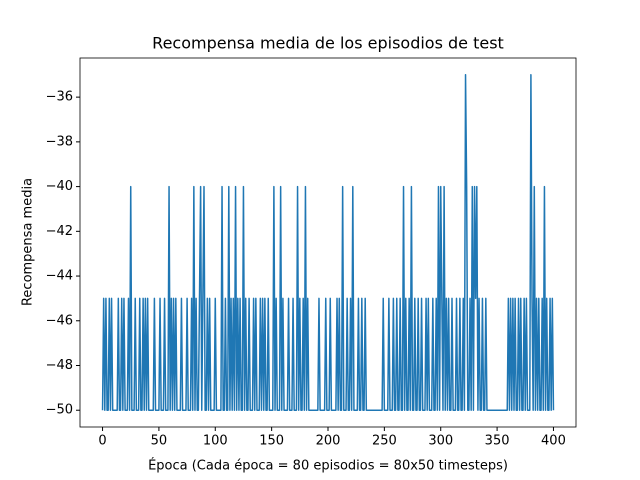  I want to click on y-tick-label: −46, so click(59, 320).